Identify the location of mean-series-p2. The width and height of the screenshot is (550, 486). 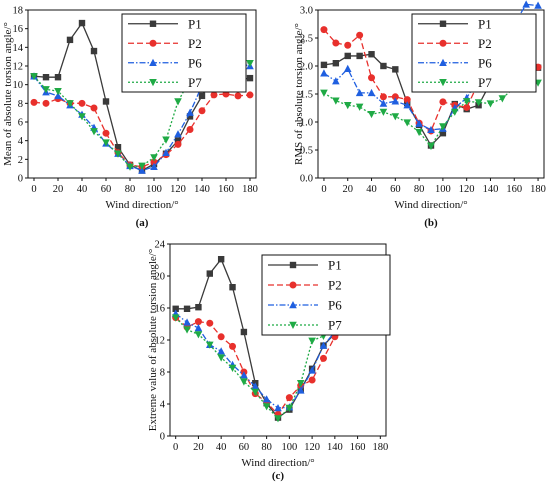
(142, 130).